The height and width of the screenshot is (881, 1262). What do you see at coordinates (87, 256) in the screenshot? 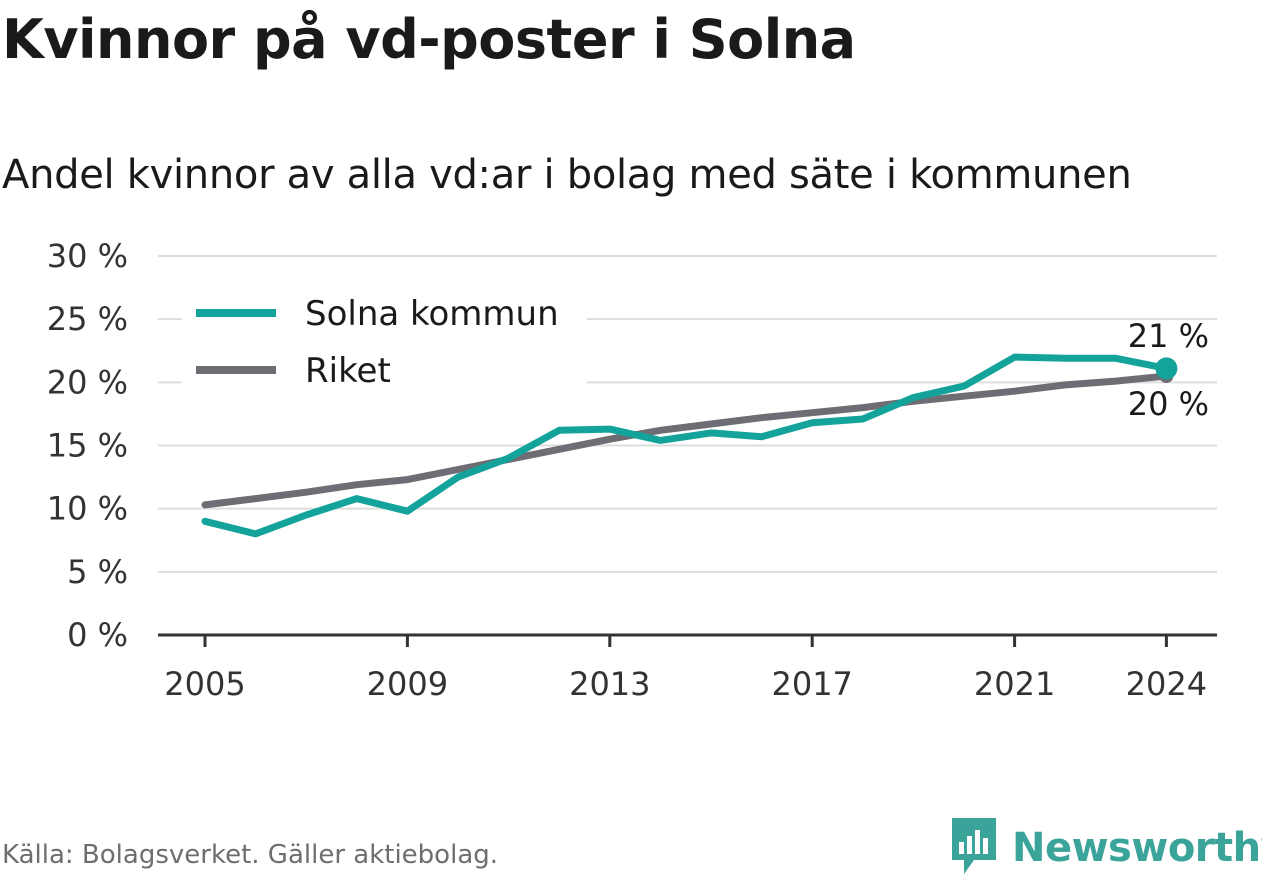
I see `y-tick-label: 30 %` at bounding box center [87, 256].